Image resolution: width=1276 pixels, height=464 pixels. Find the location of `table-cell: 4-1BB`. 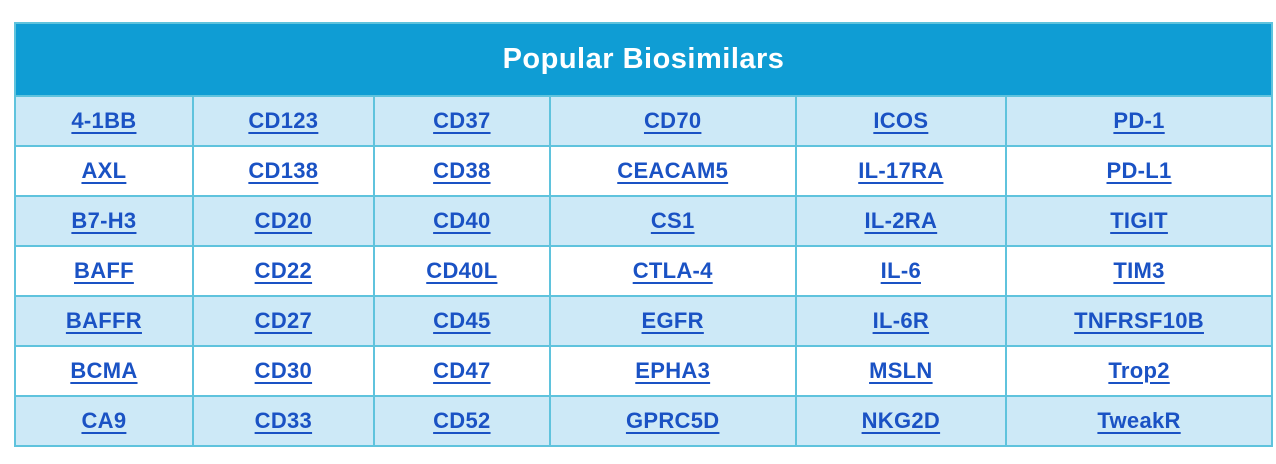

table-cell: 4-1BB is located at coordinates (104, 121).